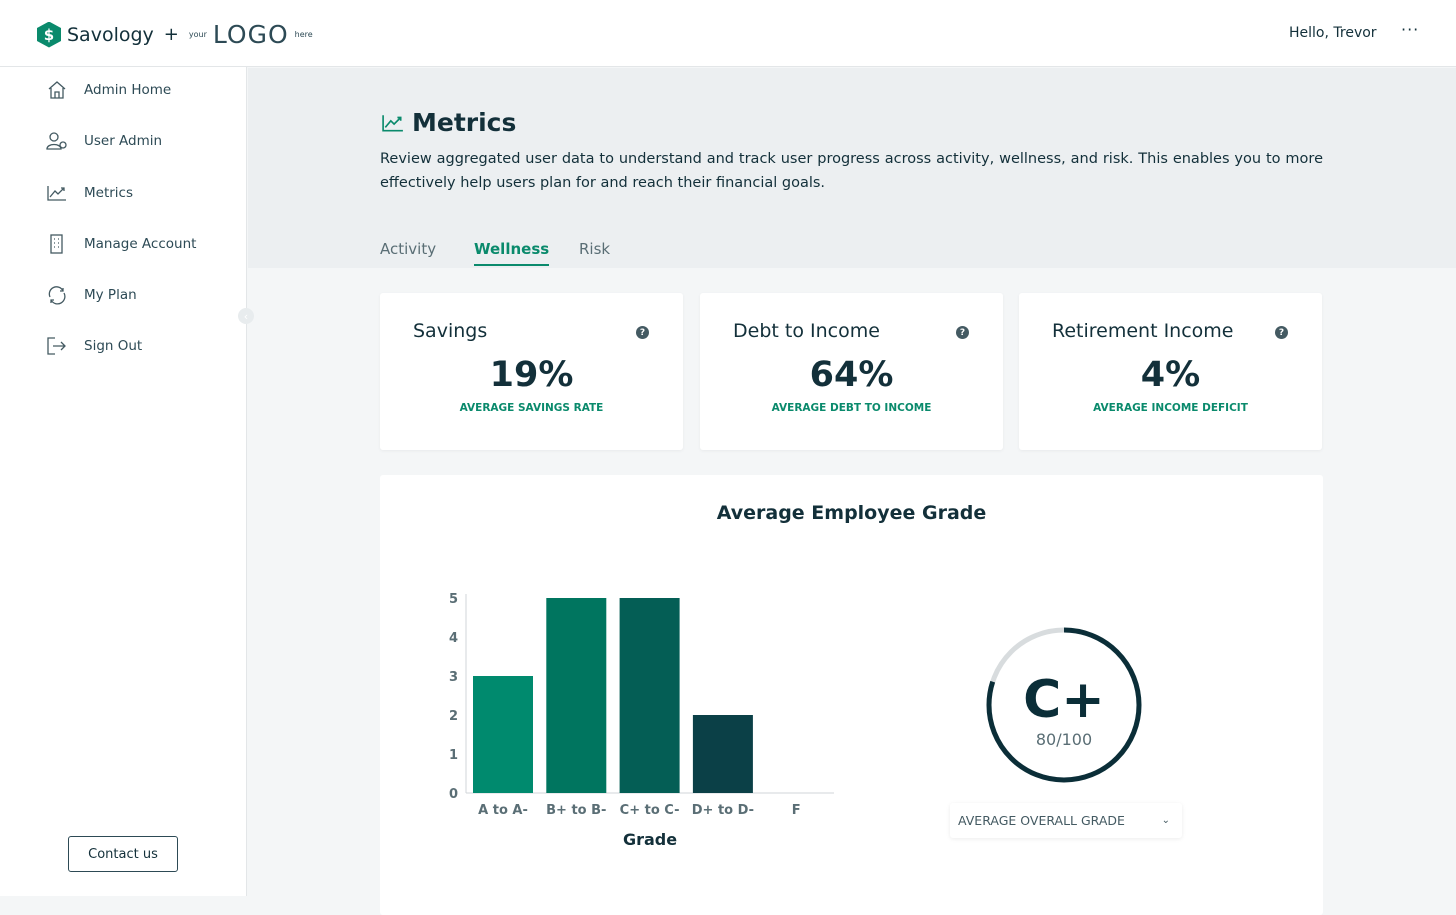  Describe the element at coordinates (650, 810) in the screenshot. I see `x-tick-label: C+ to C-` at that location.